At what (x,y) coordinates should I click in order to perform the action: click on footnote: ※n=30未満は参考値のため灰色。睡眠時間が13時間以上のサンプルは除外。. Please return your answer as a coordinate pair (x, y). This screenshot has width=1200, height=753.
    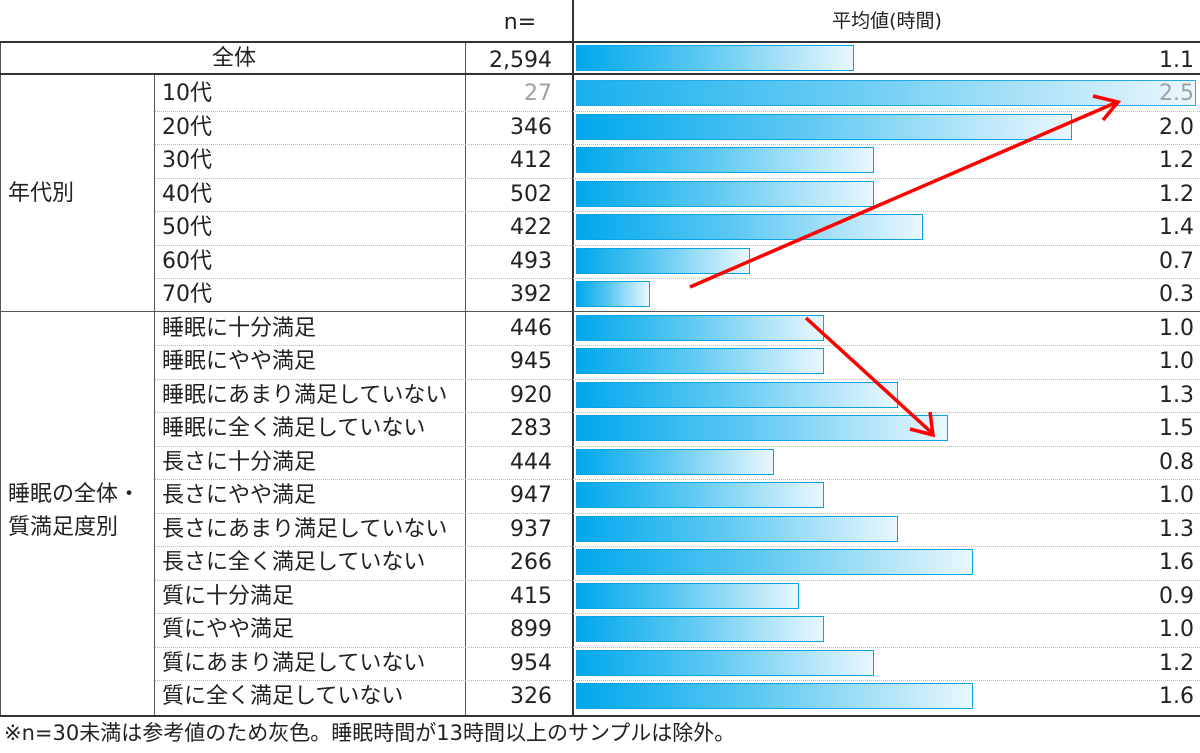
    Looking at the image, I should click on (370, 733).